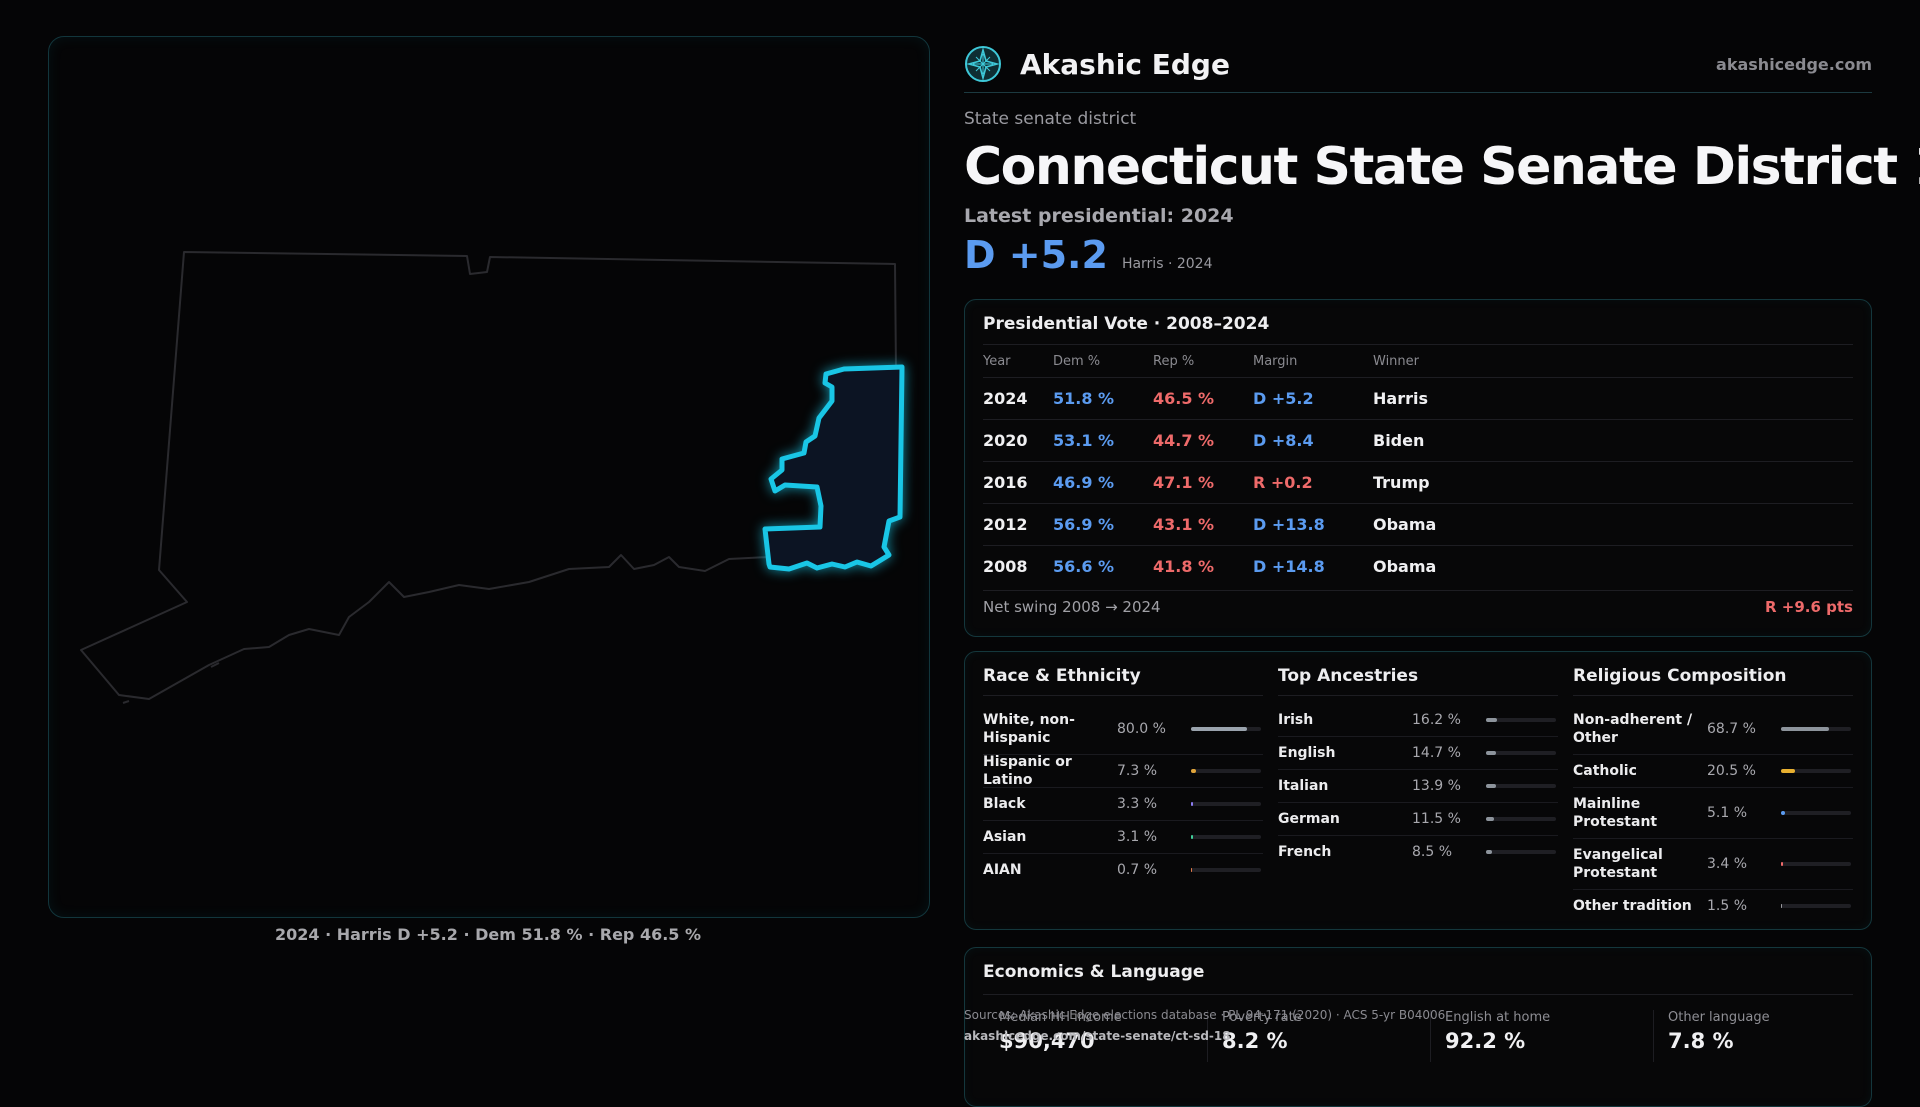 The image size is (1920, 1107). Describe the element at coordinates (1396, 361) in the screenshot. I see `col-winner: Winner` at that location.